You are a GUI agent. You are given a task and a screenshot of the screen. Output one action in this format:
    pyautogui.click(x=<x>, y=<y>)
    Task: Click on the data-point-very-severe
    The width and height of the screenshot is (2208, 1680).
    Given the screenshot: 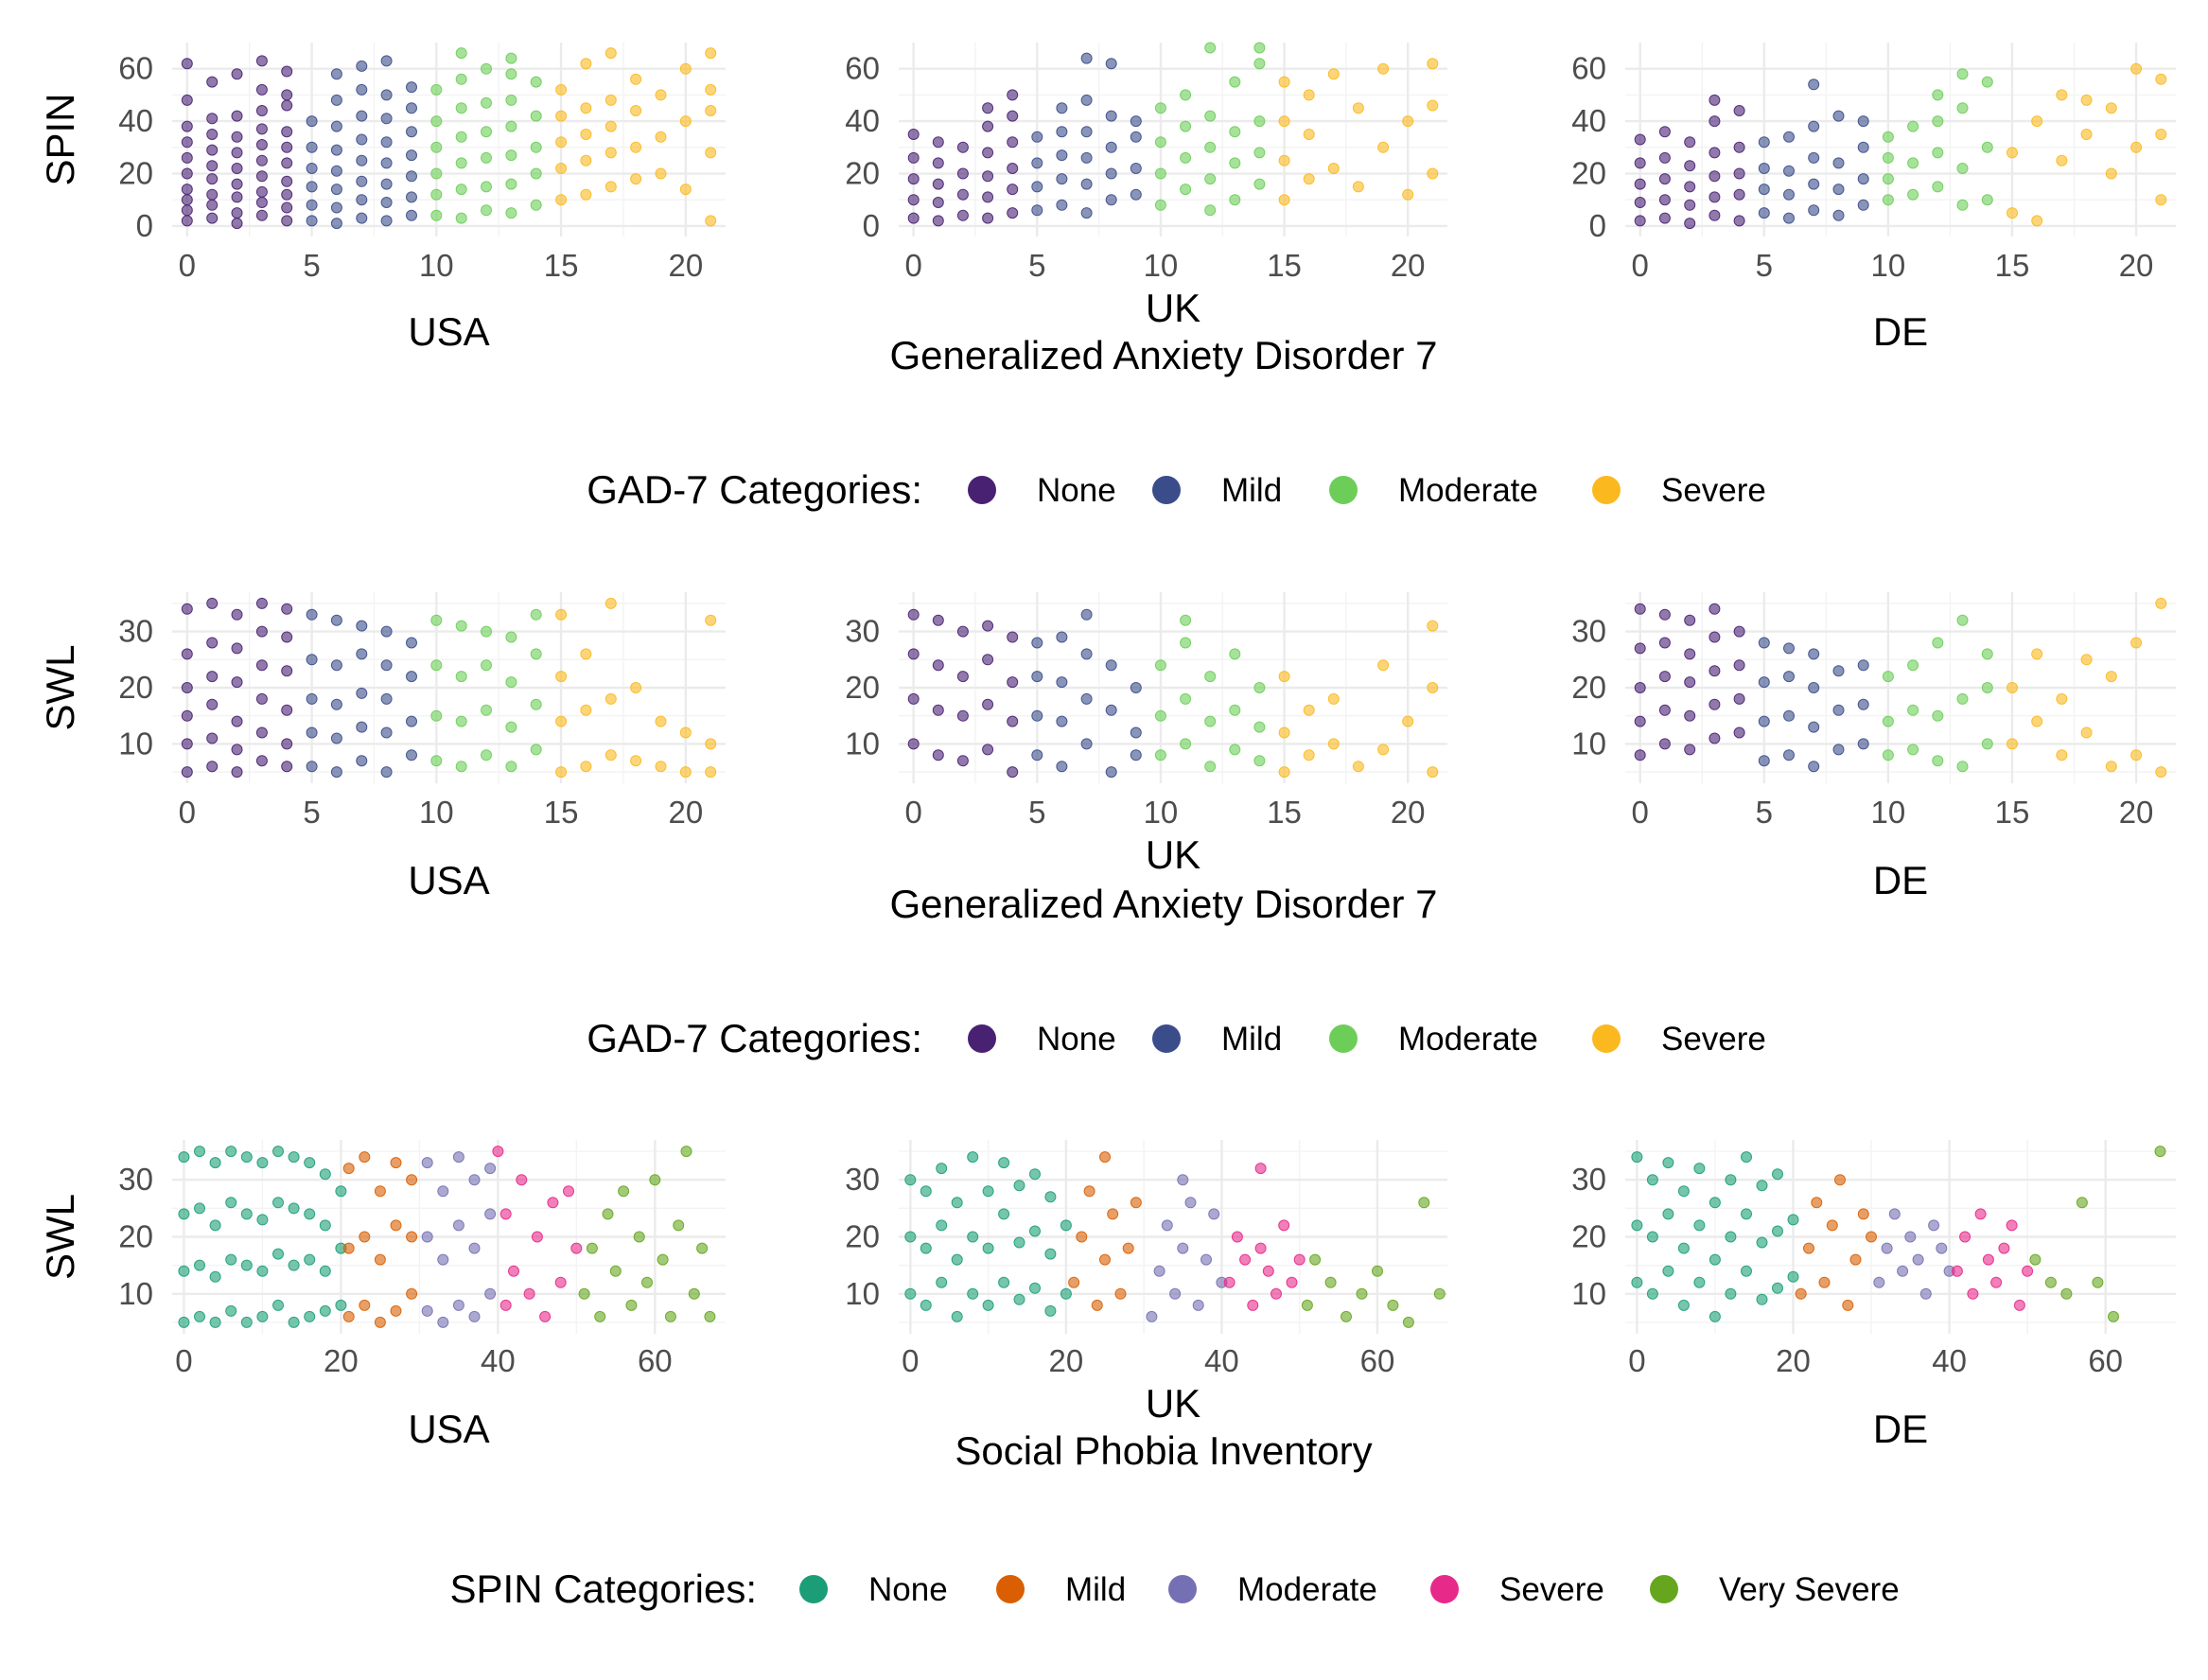 What is the action you would take?
    pyautogui.click(x=703, y=1248)
    